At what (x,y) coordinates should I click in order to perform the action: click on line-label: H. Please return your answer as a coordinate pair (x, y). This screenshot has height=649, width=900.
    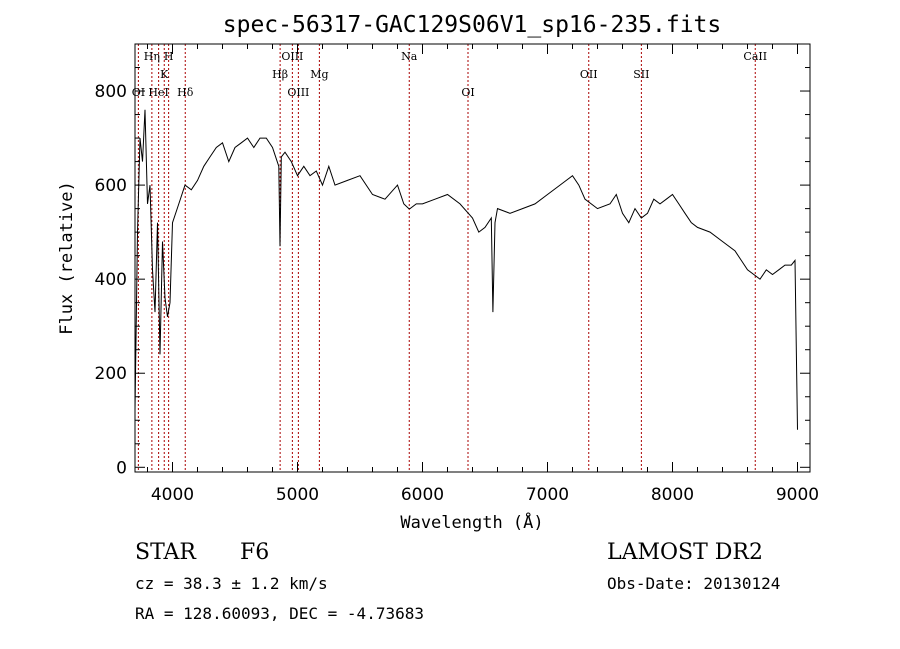
    Looking at the image, I should click on (169, 56).